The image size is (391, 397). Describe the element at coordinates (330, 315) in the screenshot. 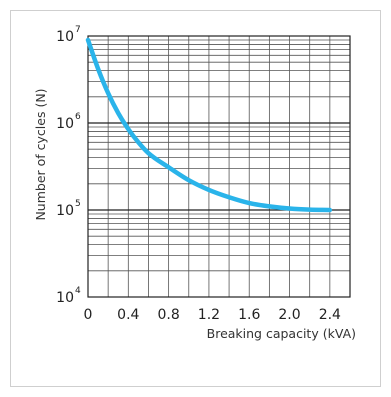

I see `x-tick-label: 2.4` at that location.